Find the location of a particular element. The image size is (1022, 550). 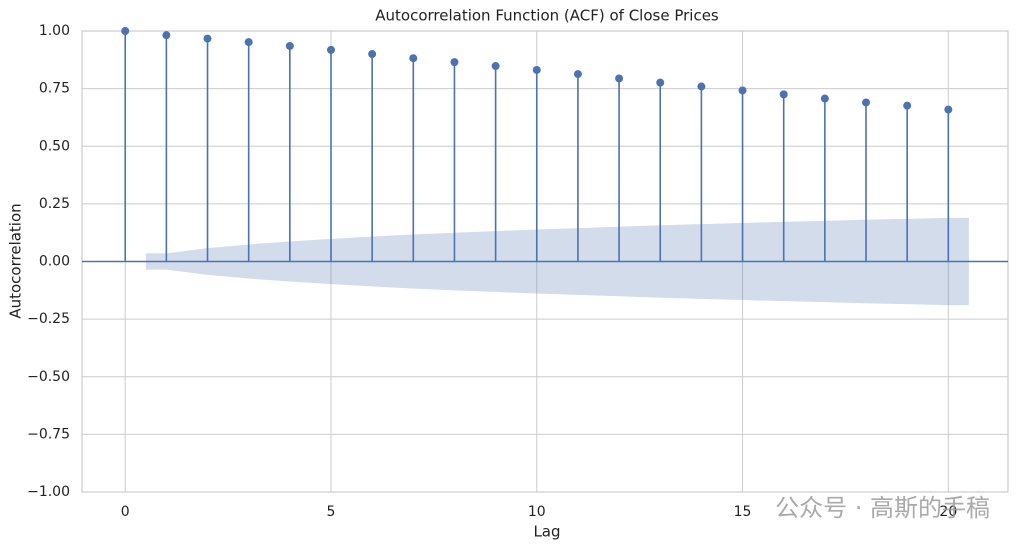

y-tick-label: −0.25 is located at coordinates (48, 319).